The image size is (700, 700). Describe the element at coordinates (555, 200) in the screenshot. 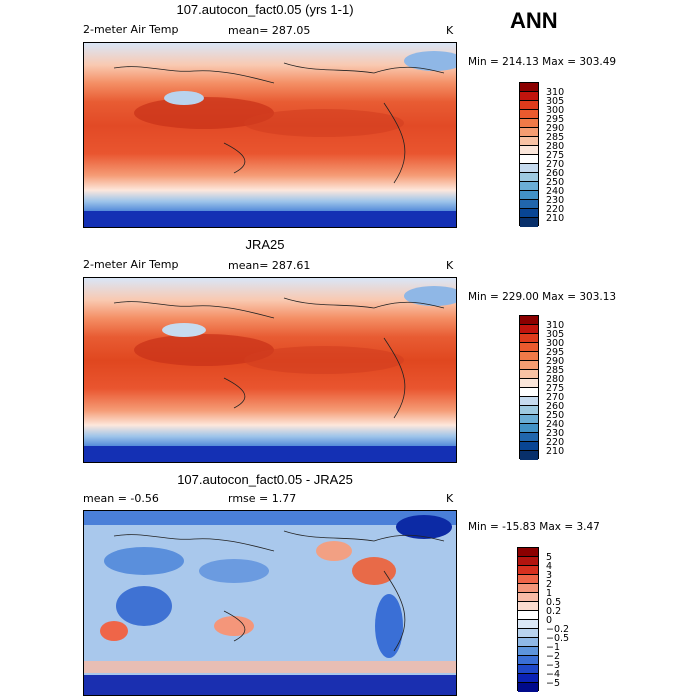

I see `colorbar-tick-label: 230` at that location.